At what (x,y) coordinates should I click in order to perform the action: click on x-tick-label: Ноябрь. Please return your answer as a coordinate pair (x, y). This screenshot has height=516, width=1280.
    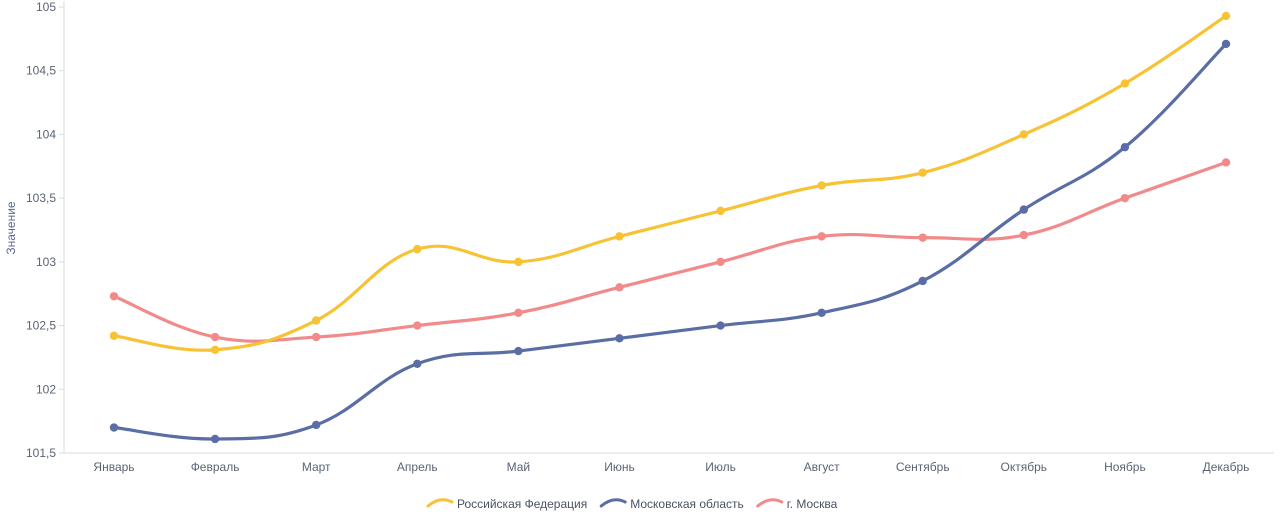
    Looking at the image, I should click on (1125, 467).